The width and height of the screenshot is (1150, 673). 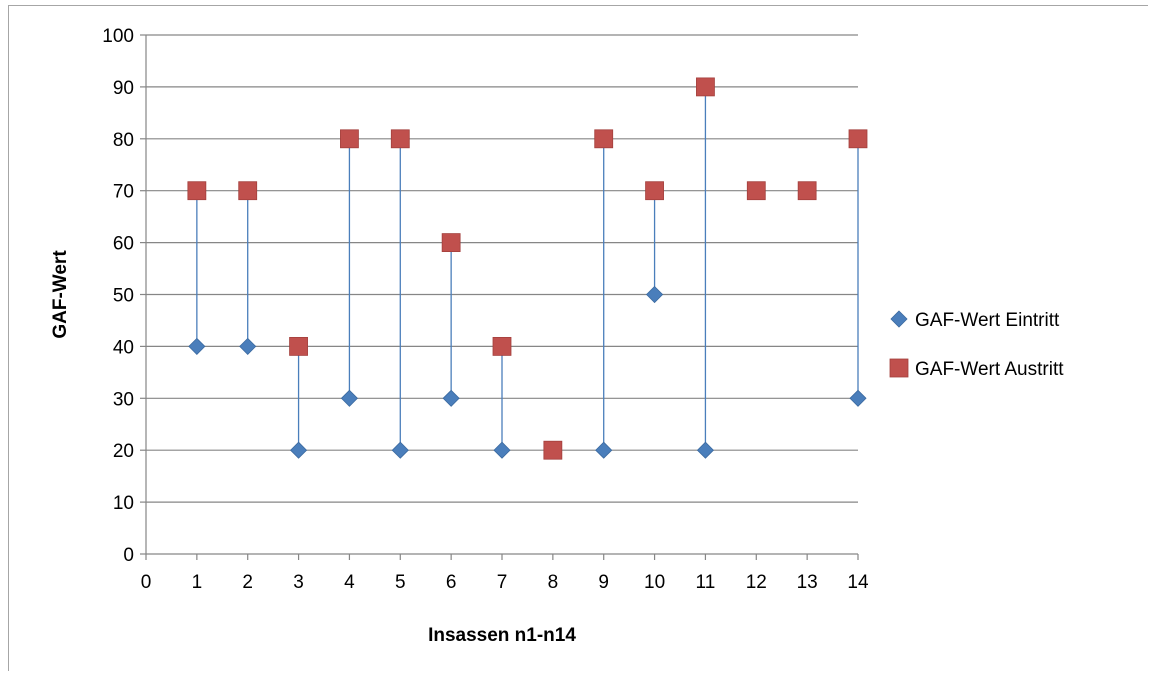 What do you see at coordinates (553, 582) in the screenshot?
I see `x-tick-label: 8` at bounding box center [553, 582].